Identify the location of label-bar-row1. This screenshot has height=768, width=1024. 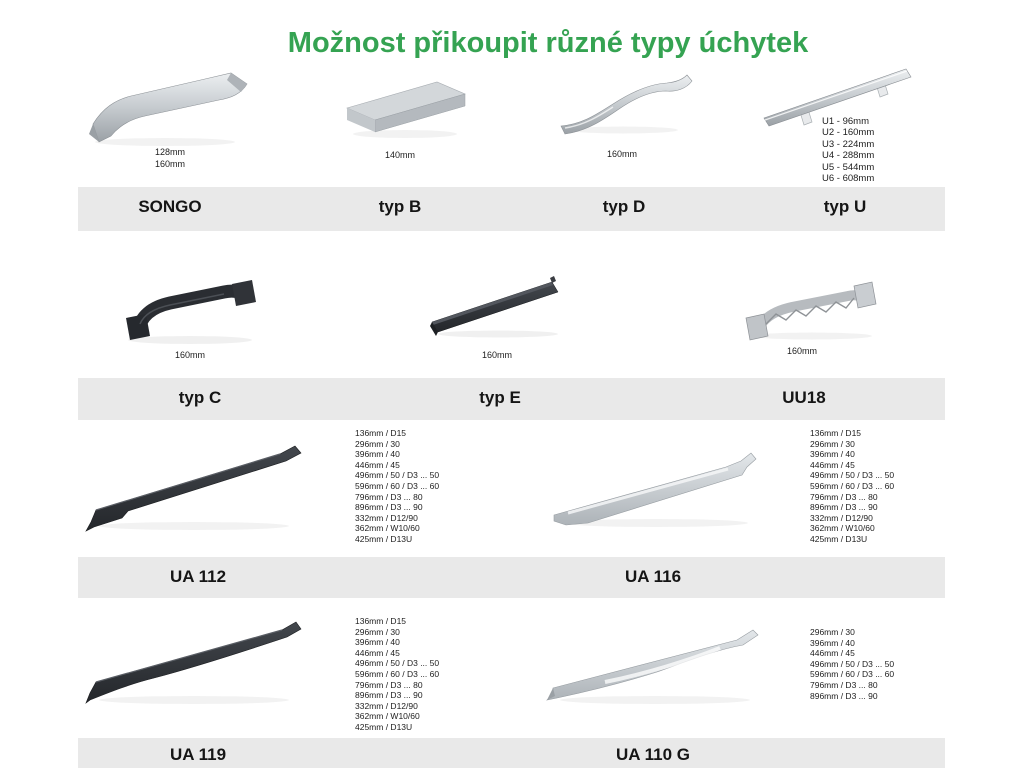
(511, 209).